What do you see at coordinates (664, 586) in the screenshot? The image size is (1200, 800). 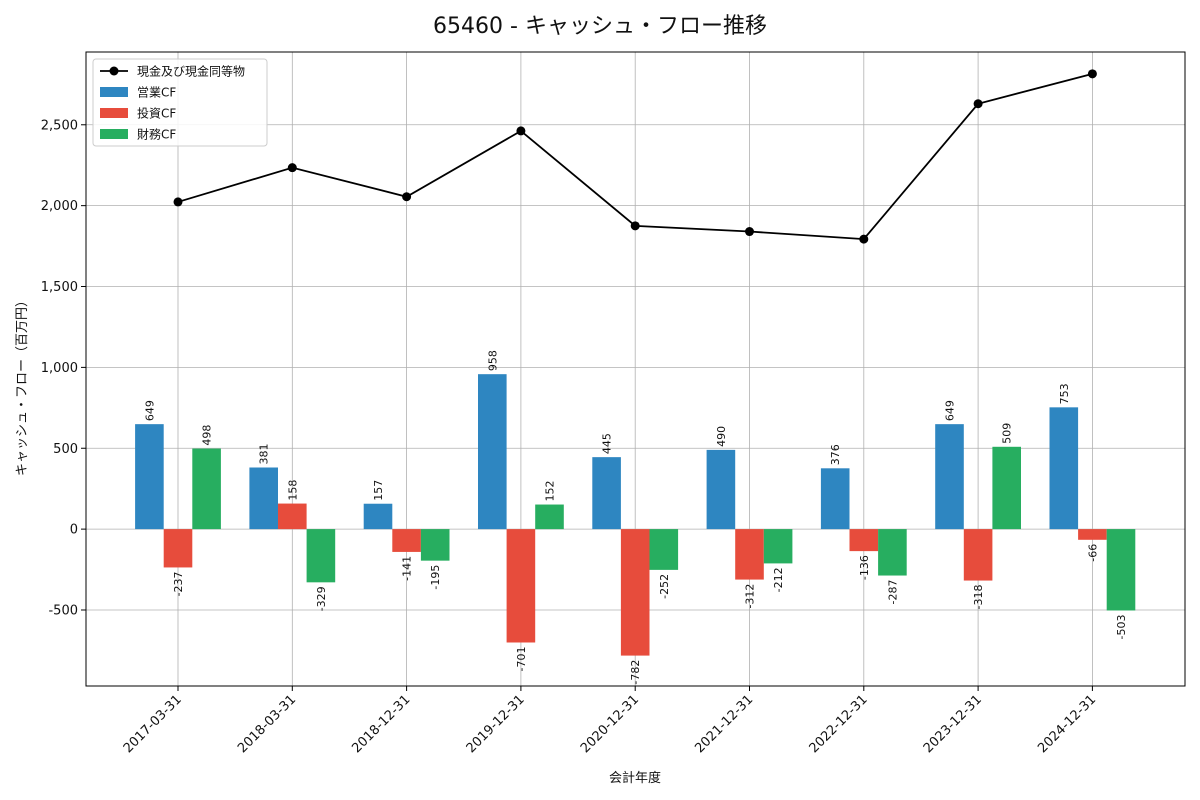 I see `value-label: -252` at bounding box center [664, 586].